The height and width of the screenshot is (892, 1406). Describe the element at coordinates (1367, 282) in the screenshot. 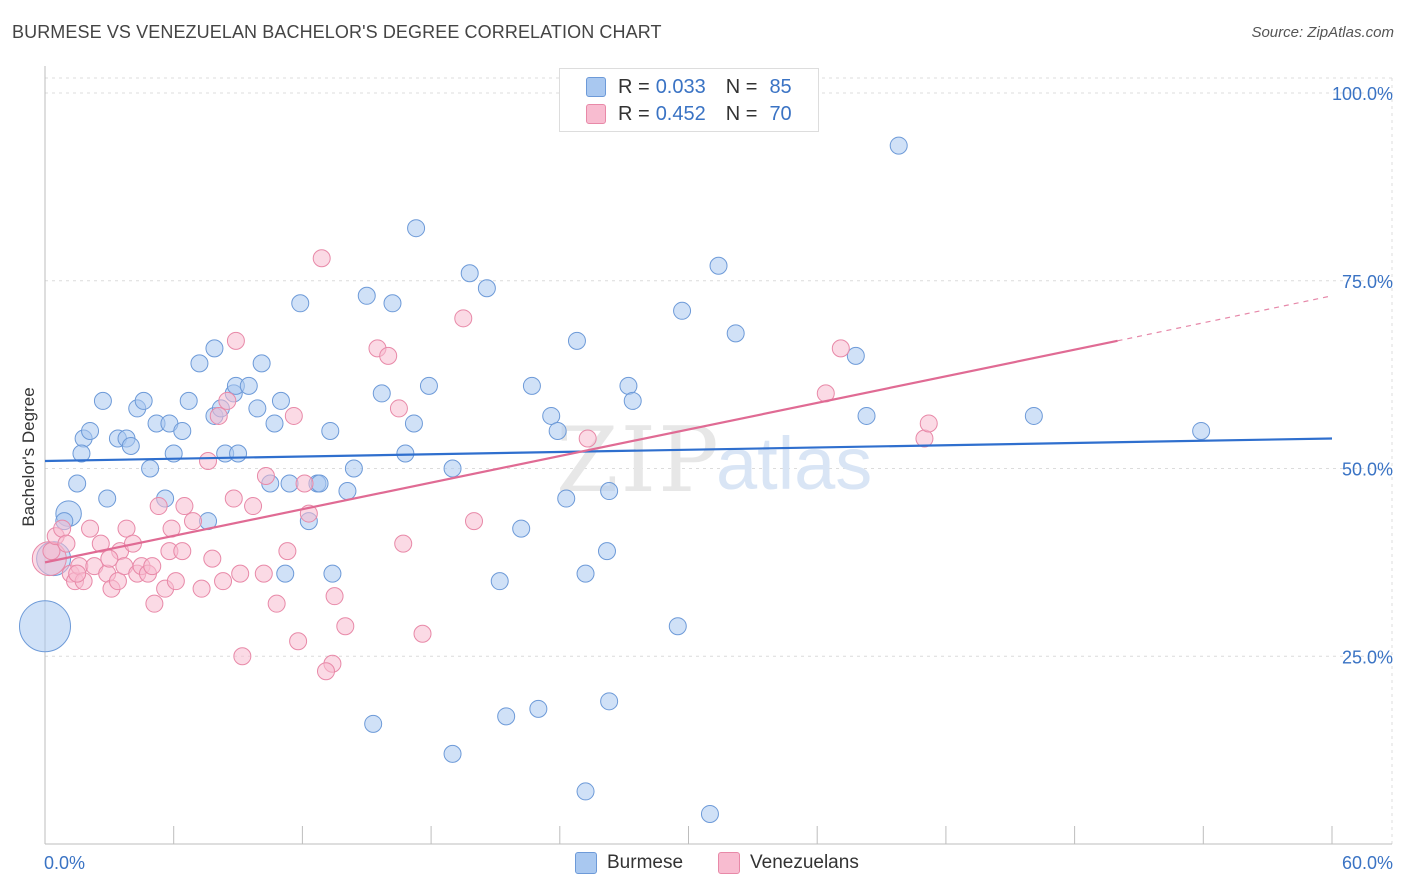

I see `y-tick-label: 75.0%` at that location.